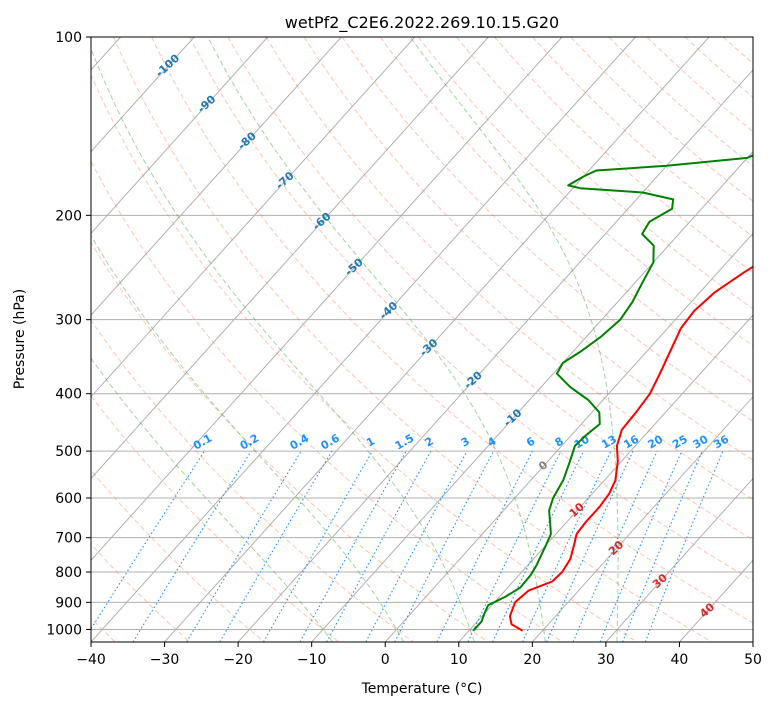 This screenshot has width=775, height=712. Describe the element at coordinates (202, 442) in the screenshot. I see `mixing-ratio-label: 0.1` at that location.